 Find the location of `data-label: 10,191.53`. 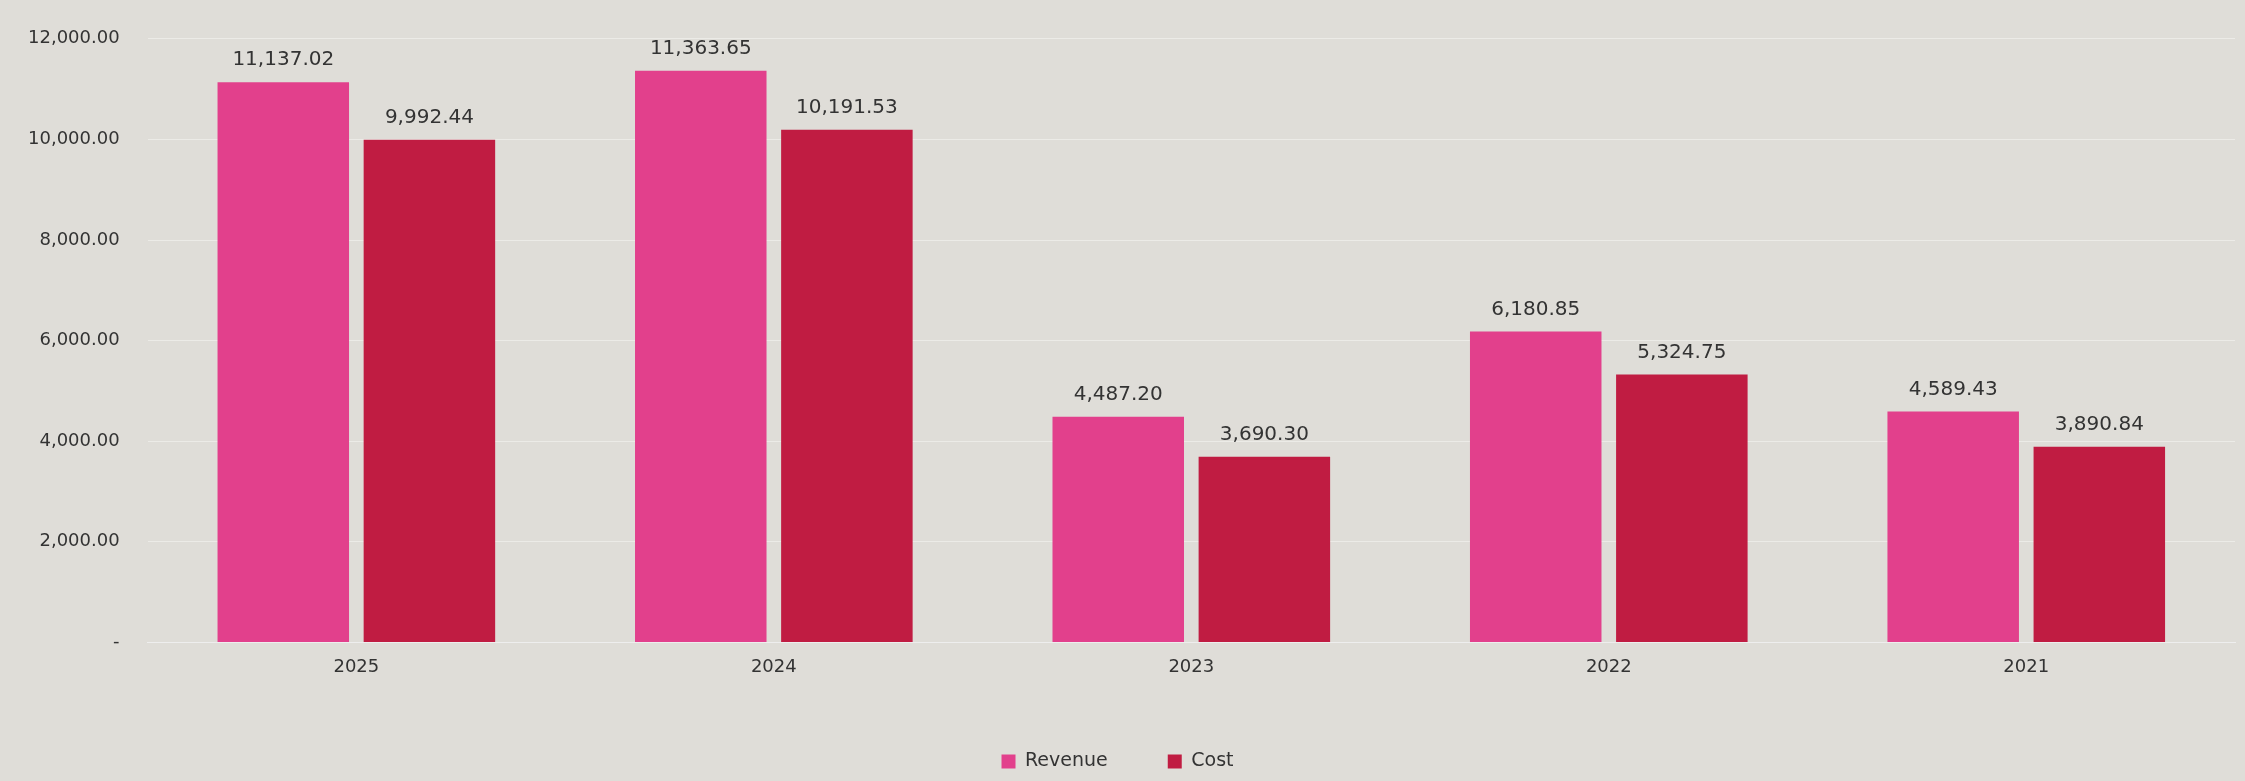

data-label: 10,191.53 is located at coordinates (846, 105).